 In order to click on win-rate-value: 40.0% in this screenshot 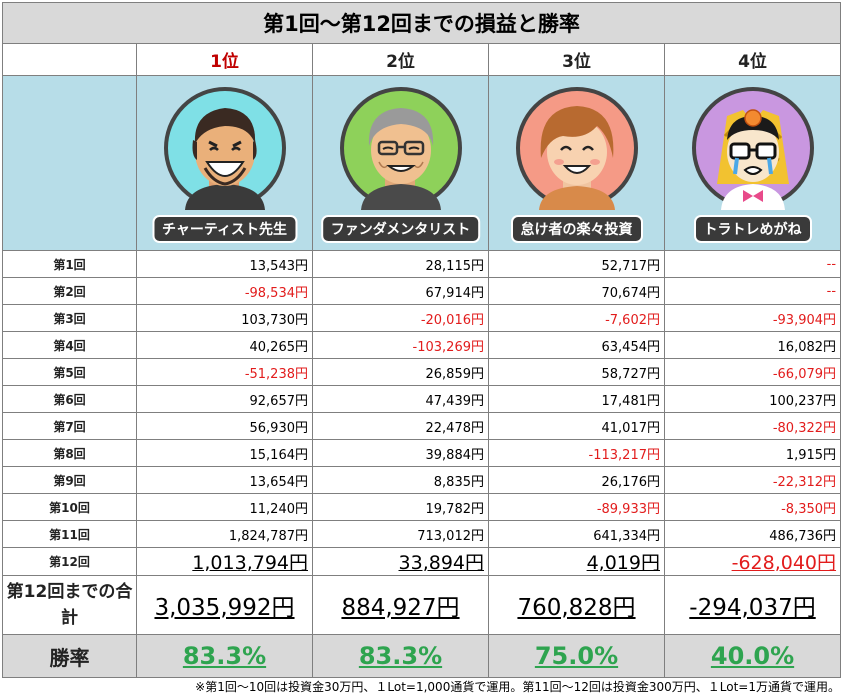, I will do `click(752, 656)`.